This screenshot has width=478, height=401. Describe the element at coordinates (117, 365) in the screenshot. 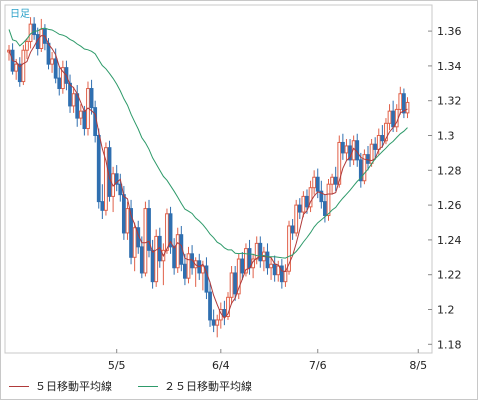

I see `x-tick-label: 5/5` at that location.